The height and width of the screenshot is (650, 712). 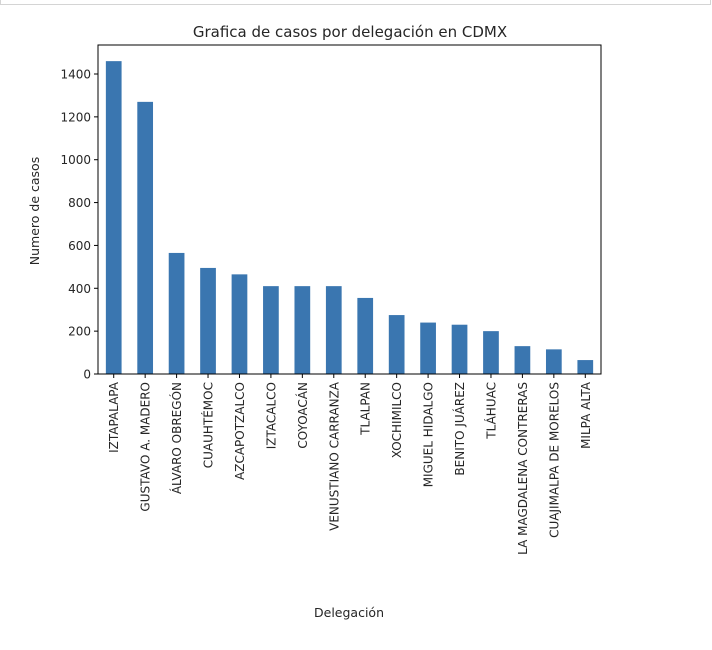 What do you see at coordinates (302, 415) in the screenshot?
I see `x-tick-label: COYOACÁN` at bounding box center [302, 415].